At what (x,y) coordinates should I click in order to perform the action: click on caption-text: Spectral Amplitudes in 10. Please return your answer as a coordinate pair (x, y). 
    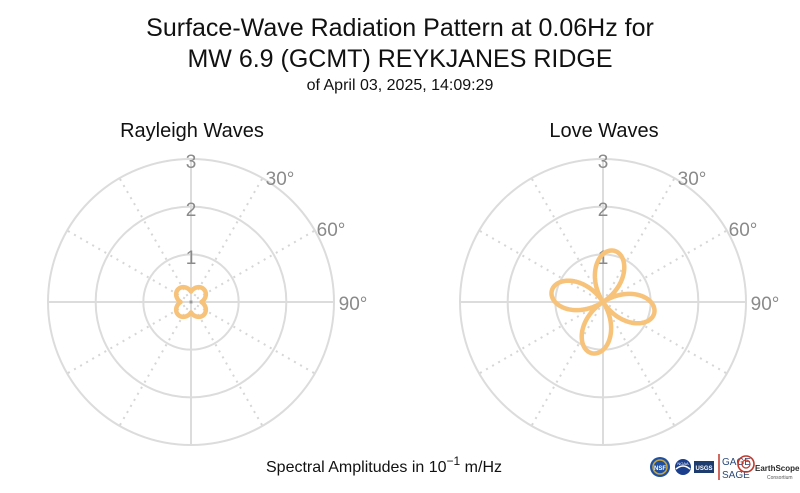
    Looking at the image, I should click on (356, 467).